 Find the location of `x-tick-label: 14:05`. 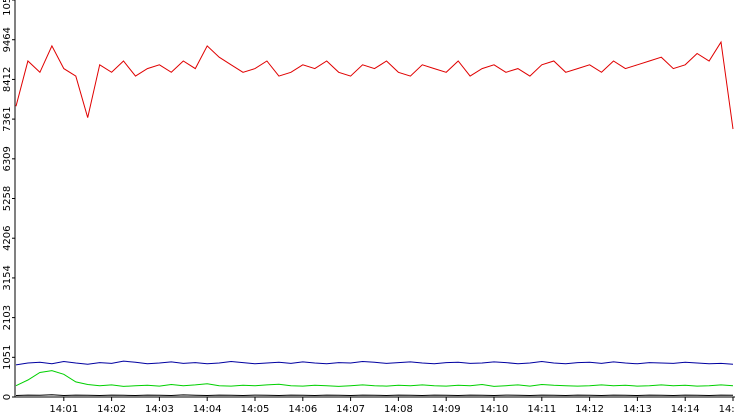

x-tick-label: 14:05 is located at coordinates (255, 409).